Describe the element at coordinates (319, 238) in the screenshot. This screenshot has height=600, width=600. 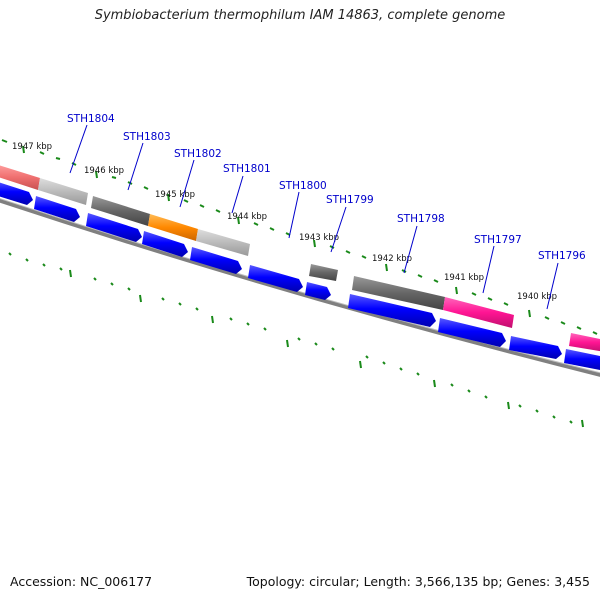
I see `kbp-label: 1943 kbp` at that location.